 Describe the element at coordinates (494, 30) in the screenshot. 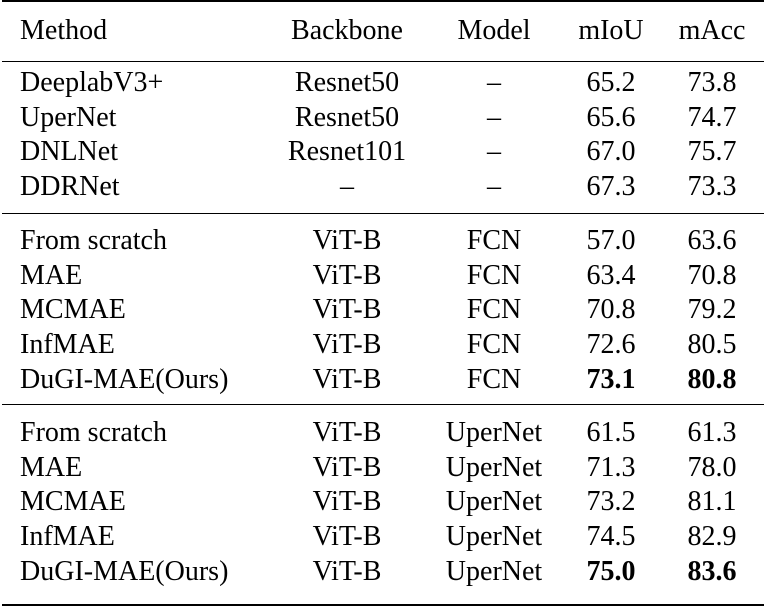

I see `header-model: Model` at that location.